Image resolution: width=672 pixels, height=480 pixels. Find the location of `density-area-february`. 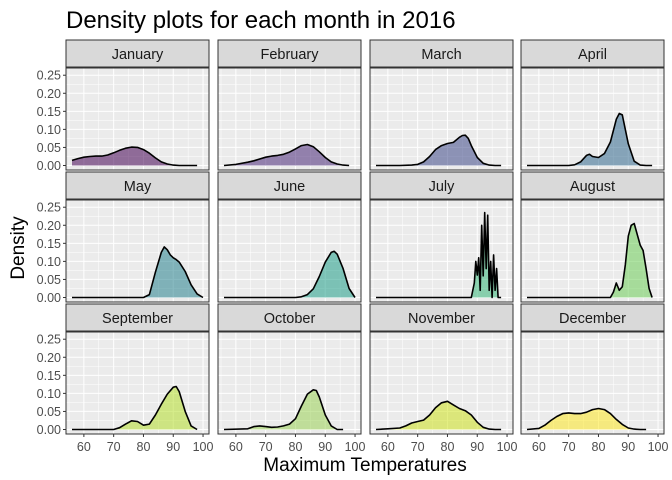

density-area-february is located at coordinates (287, 155).